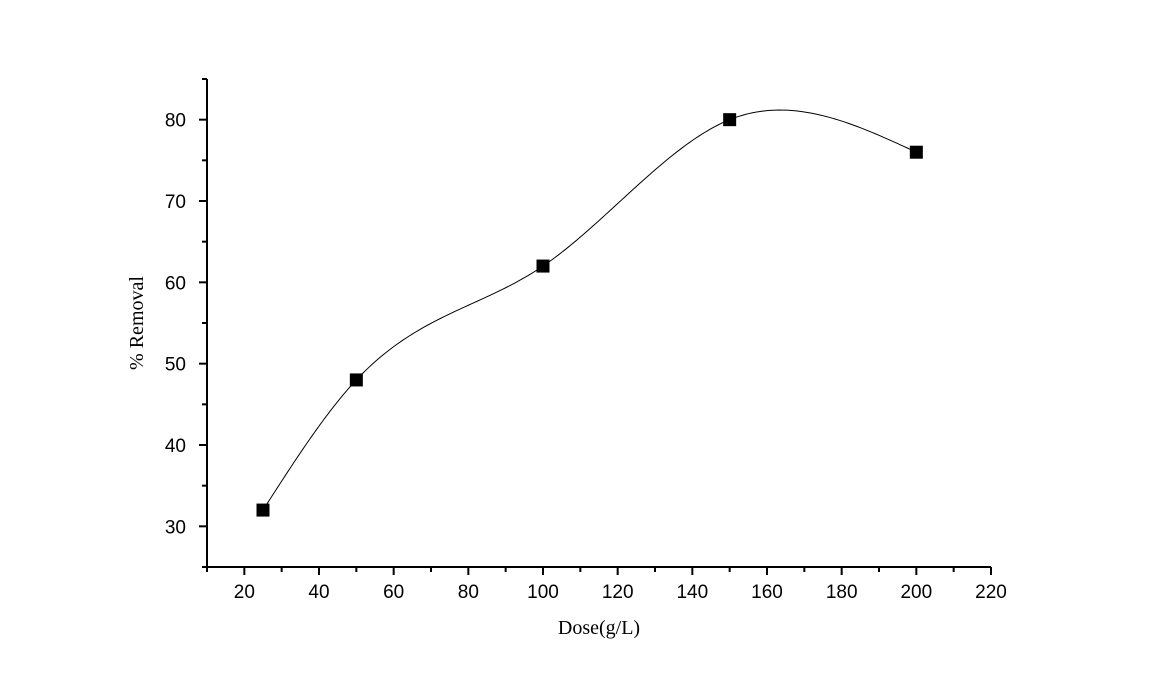 Image resolution: width=1152 pixels, height=680 pixels. Describe the element at coordinates (599, 628) in the screenshot. I see `x-axis-title: Dose(g/L)` at that location.